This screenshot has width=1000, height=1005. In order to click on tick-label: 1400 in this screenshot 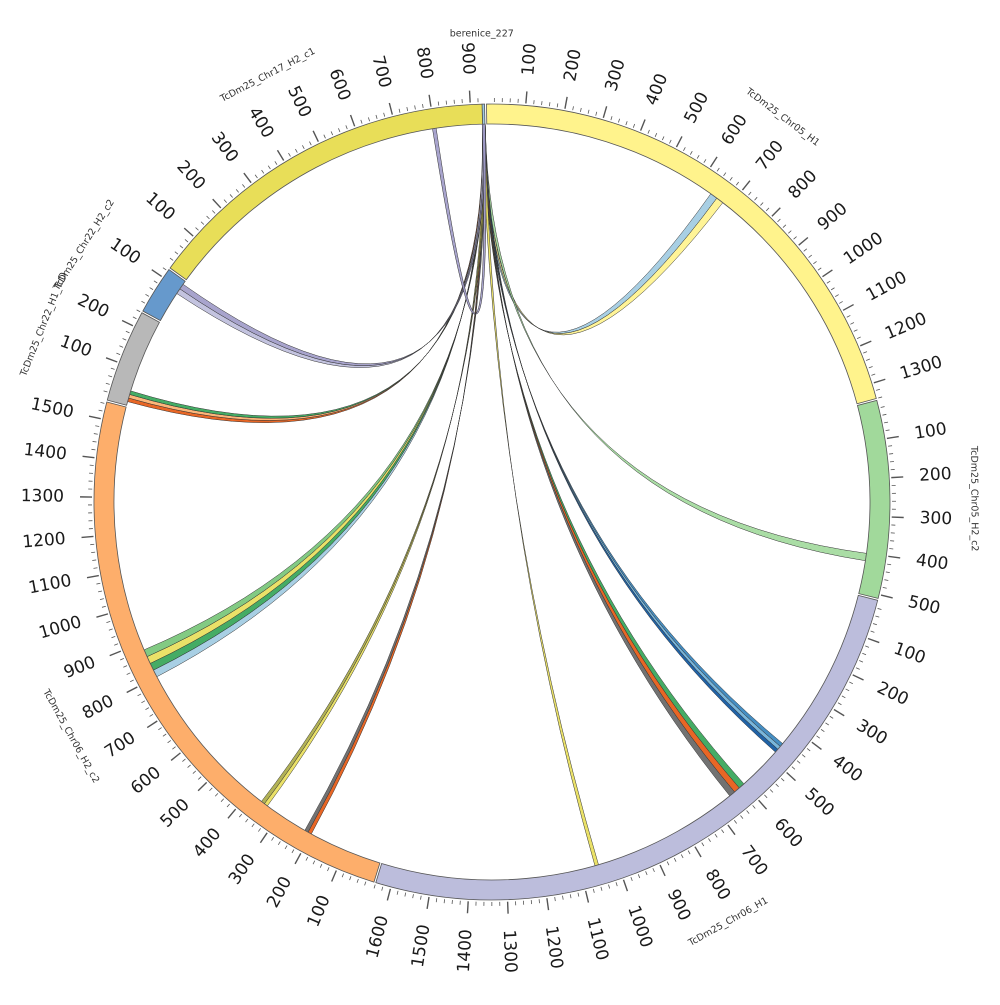, I will do `click(45, 452)`.